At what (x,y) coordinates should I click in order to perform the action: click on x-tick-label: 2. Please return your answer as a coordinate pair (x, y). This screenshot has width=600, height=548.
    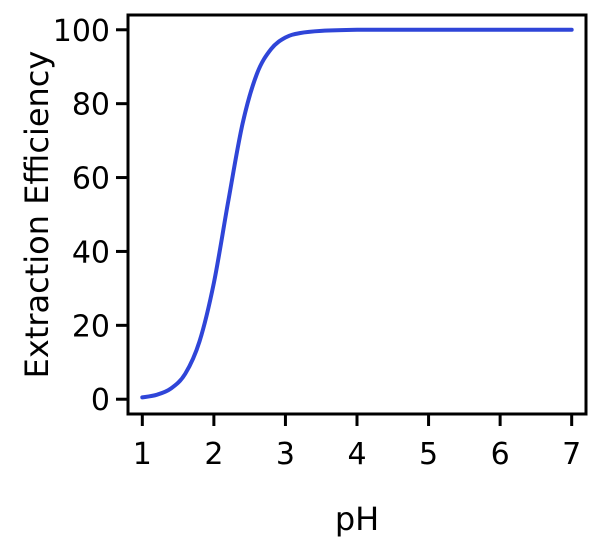
    Looking at the image, I should click on (213, 454).